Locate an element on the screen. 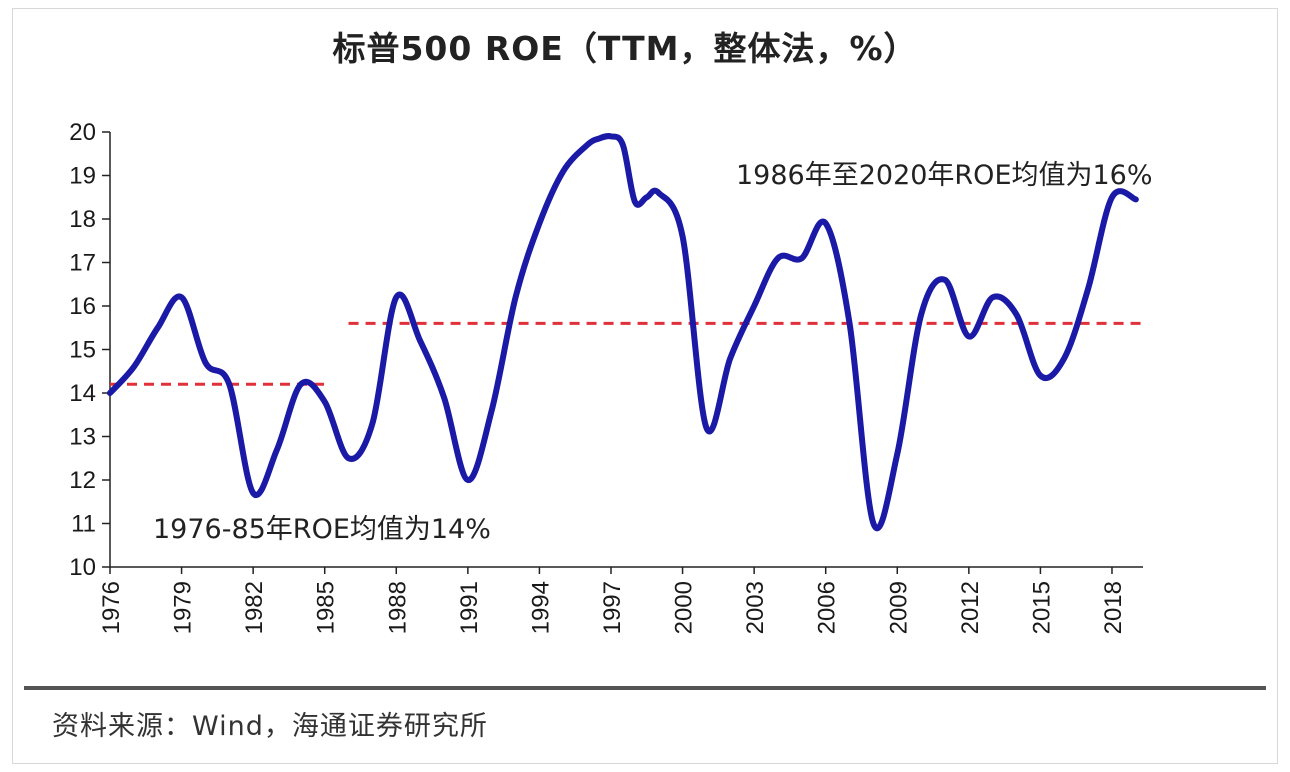  y-tick-label: 15 is located at coordinates (82, 350).